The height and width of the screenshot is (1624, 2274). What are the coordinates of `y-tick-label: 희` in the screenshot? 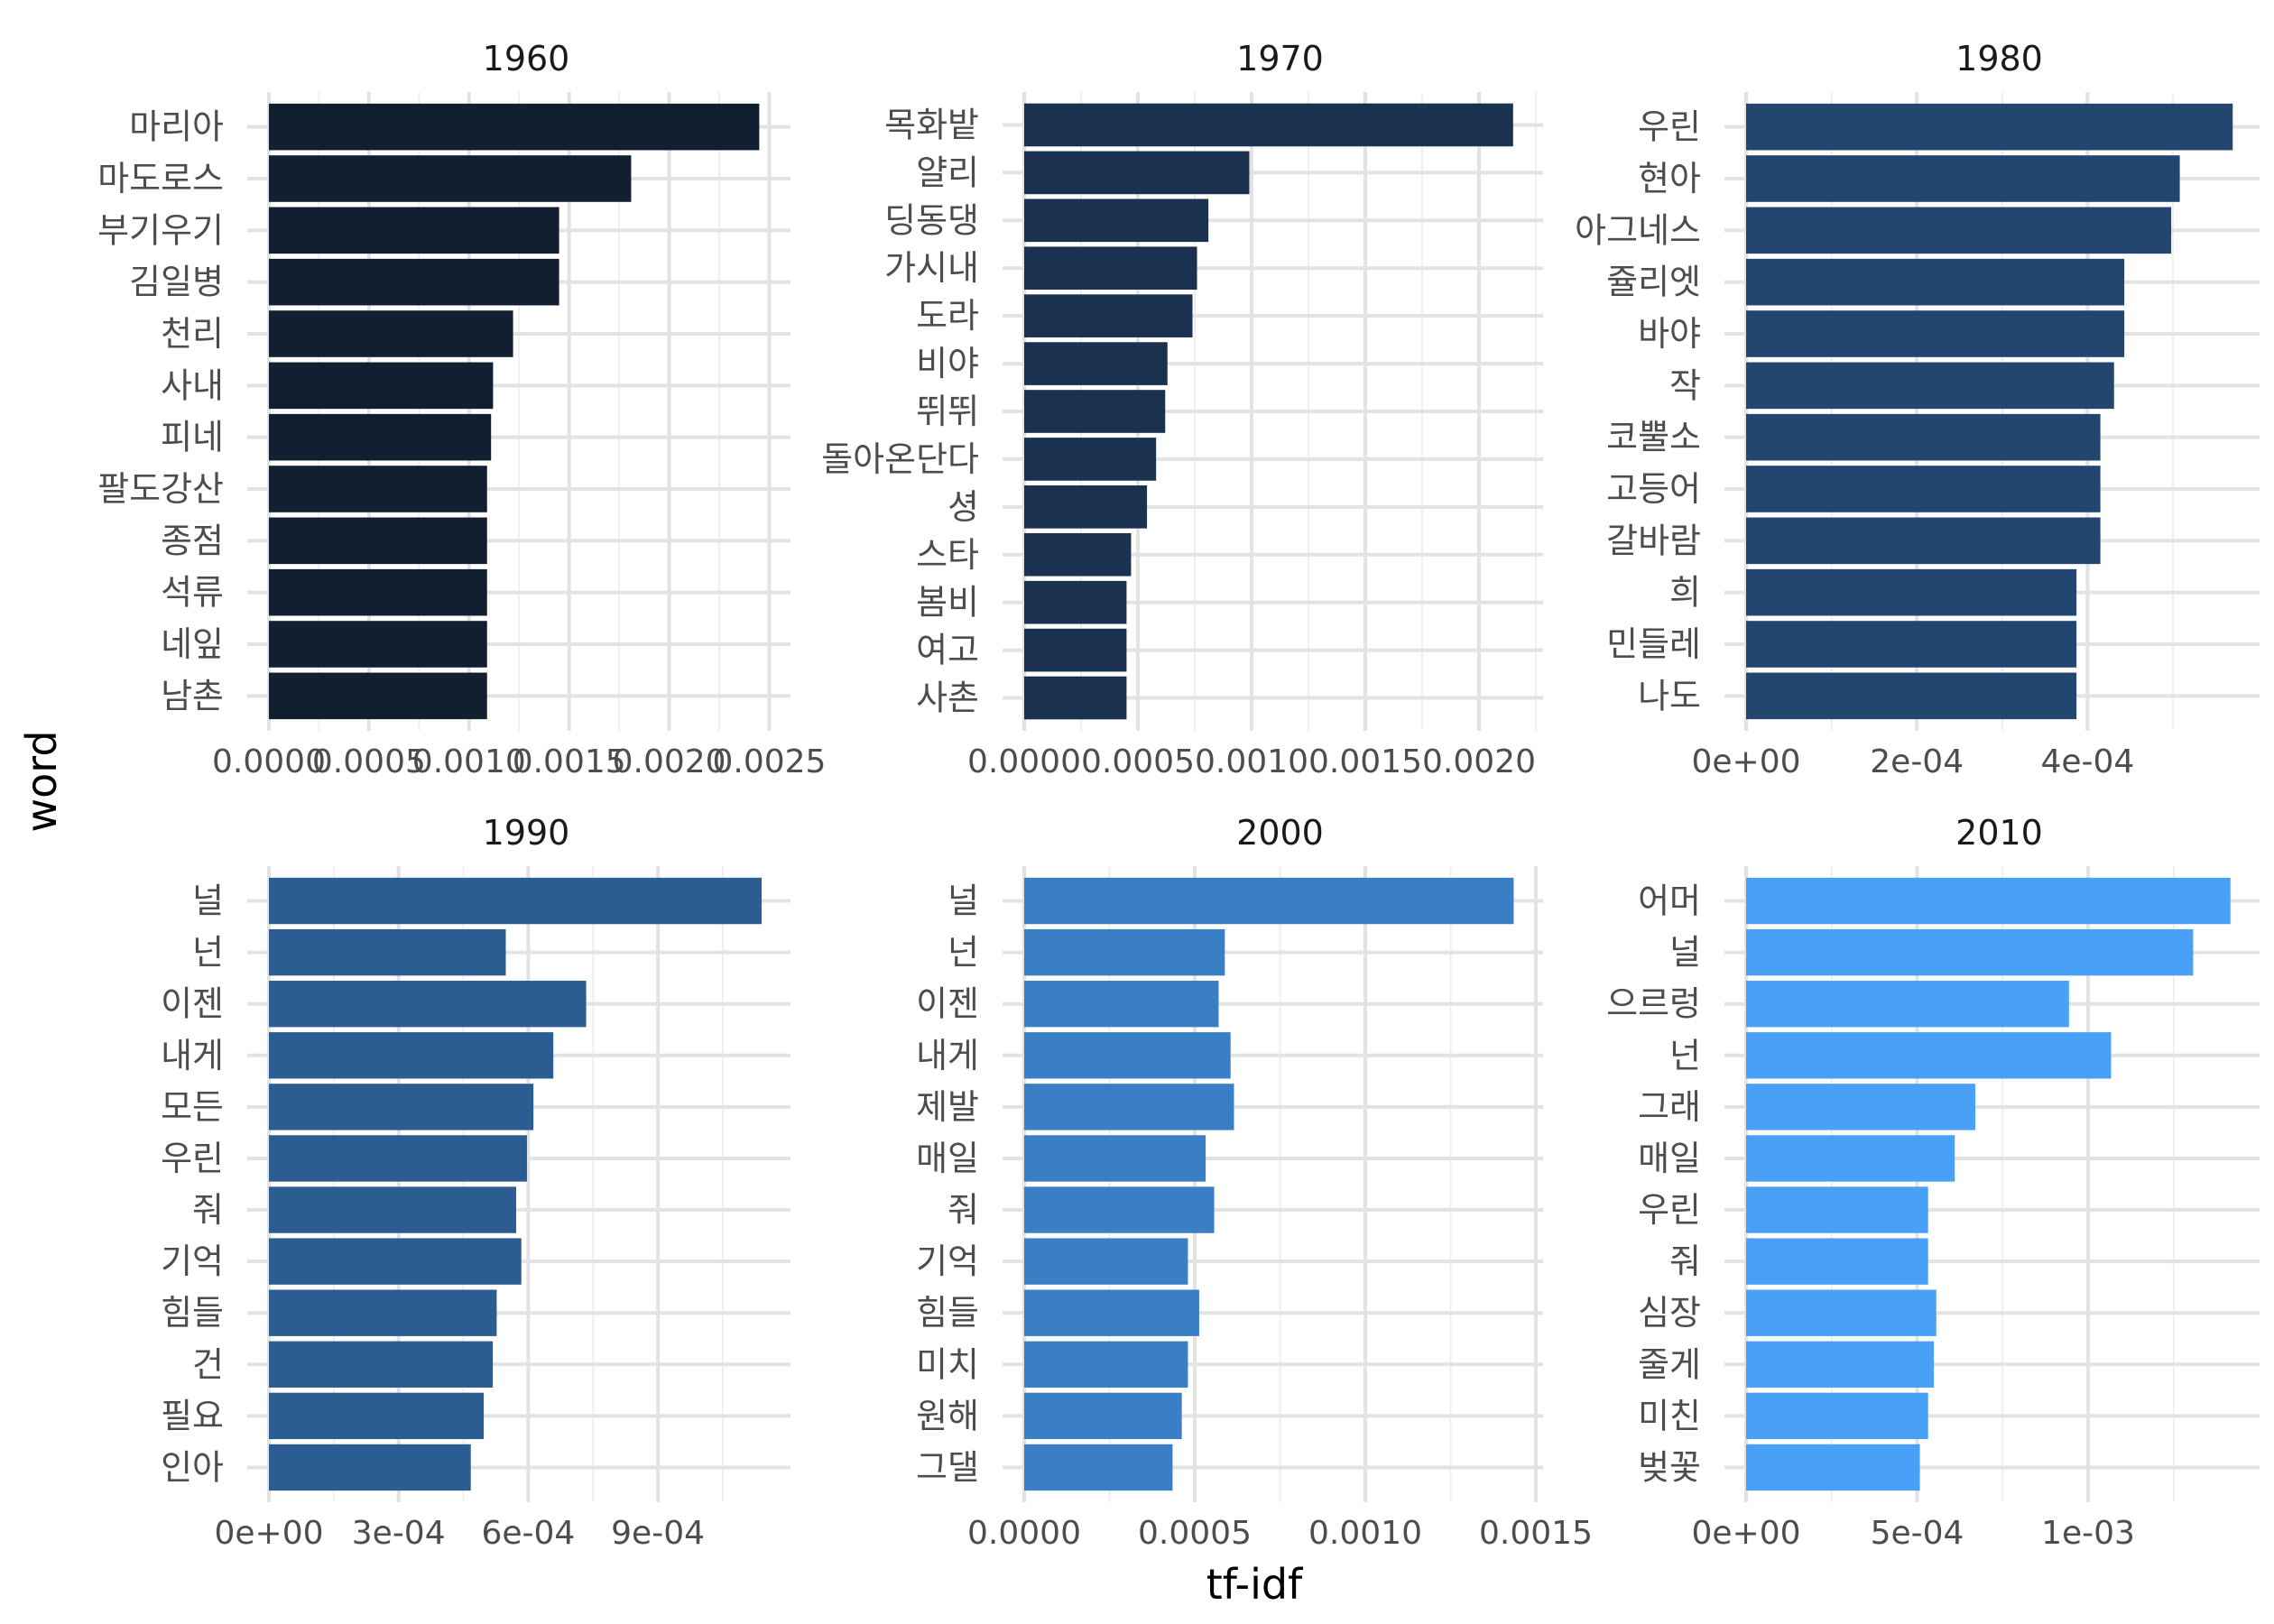 It's located at (1685, 593).